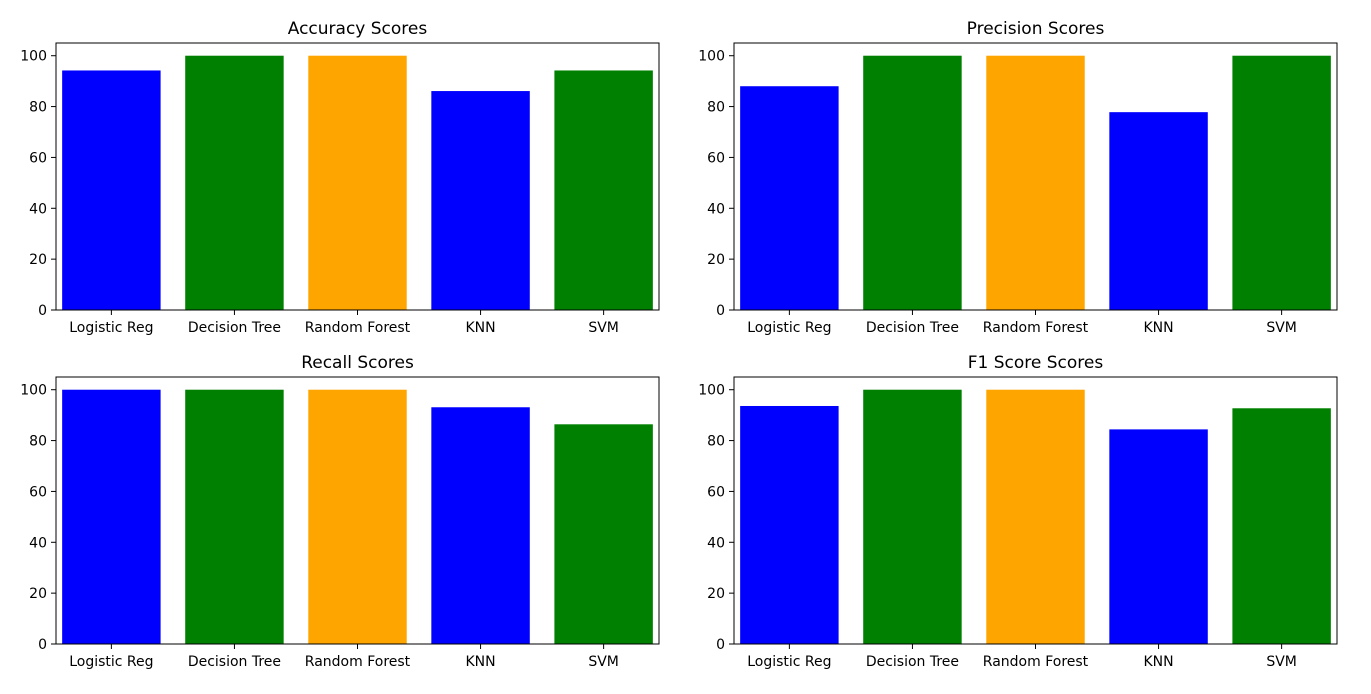 The width and height of the screenshot is (1371, 694). What do you see at coordinates (358, 29) in the screenshot?
I see `chart-title: Accuracy Scores` at bounding box center [358, 29].